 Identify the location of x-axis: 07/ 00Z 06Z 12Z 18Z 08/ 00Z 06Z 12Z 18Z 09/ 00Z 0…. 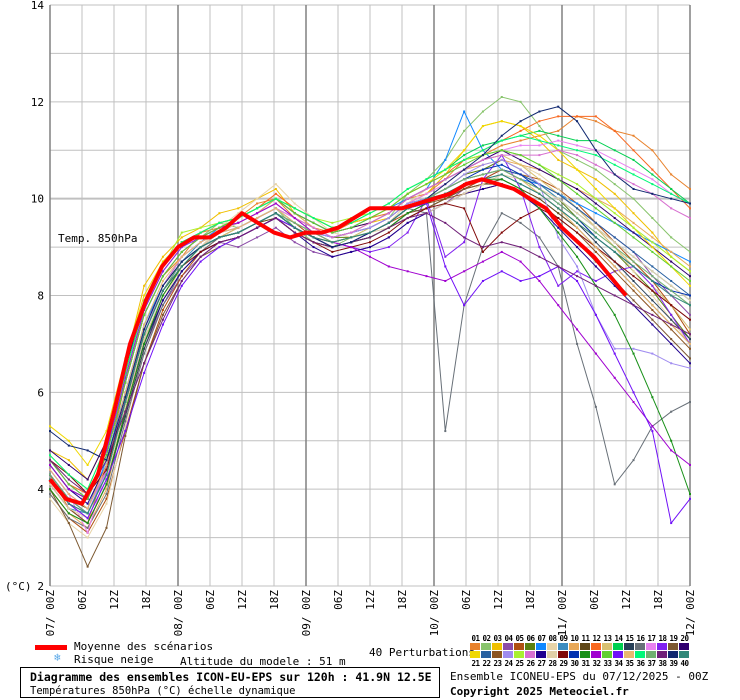
(370, 613).